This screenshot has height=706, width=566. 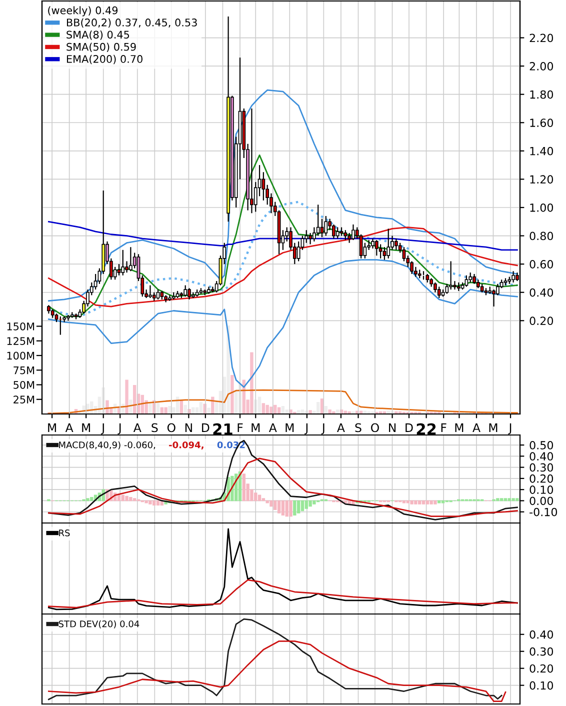 What do you see at coordinates (542, 179) in the screenshot?
I see `y-tick-label: 1.20` at bounding box center [542, 179].